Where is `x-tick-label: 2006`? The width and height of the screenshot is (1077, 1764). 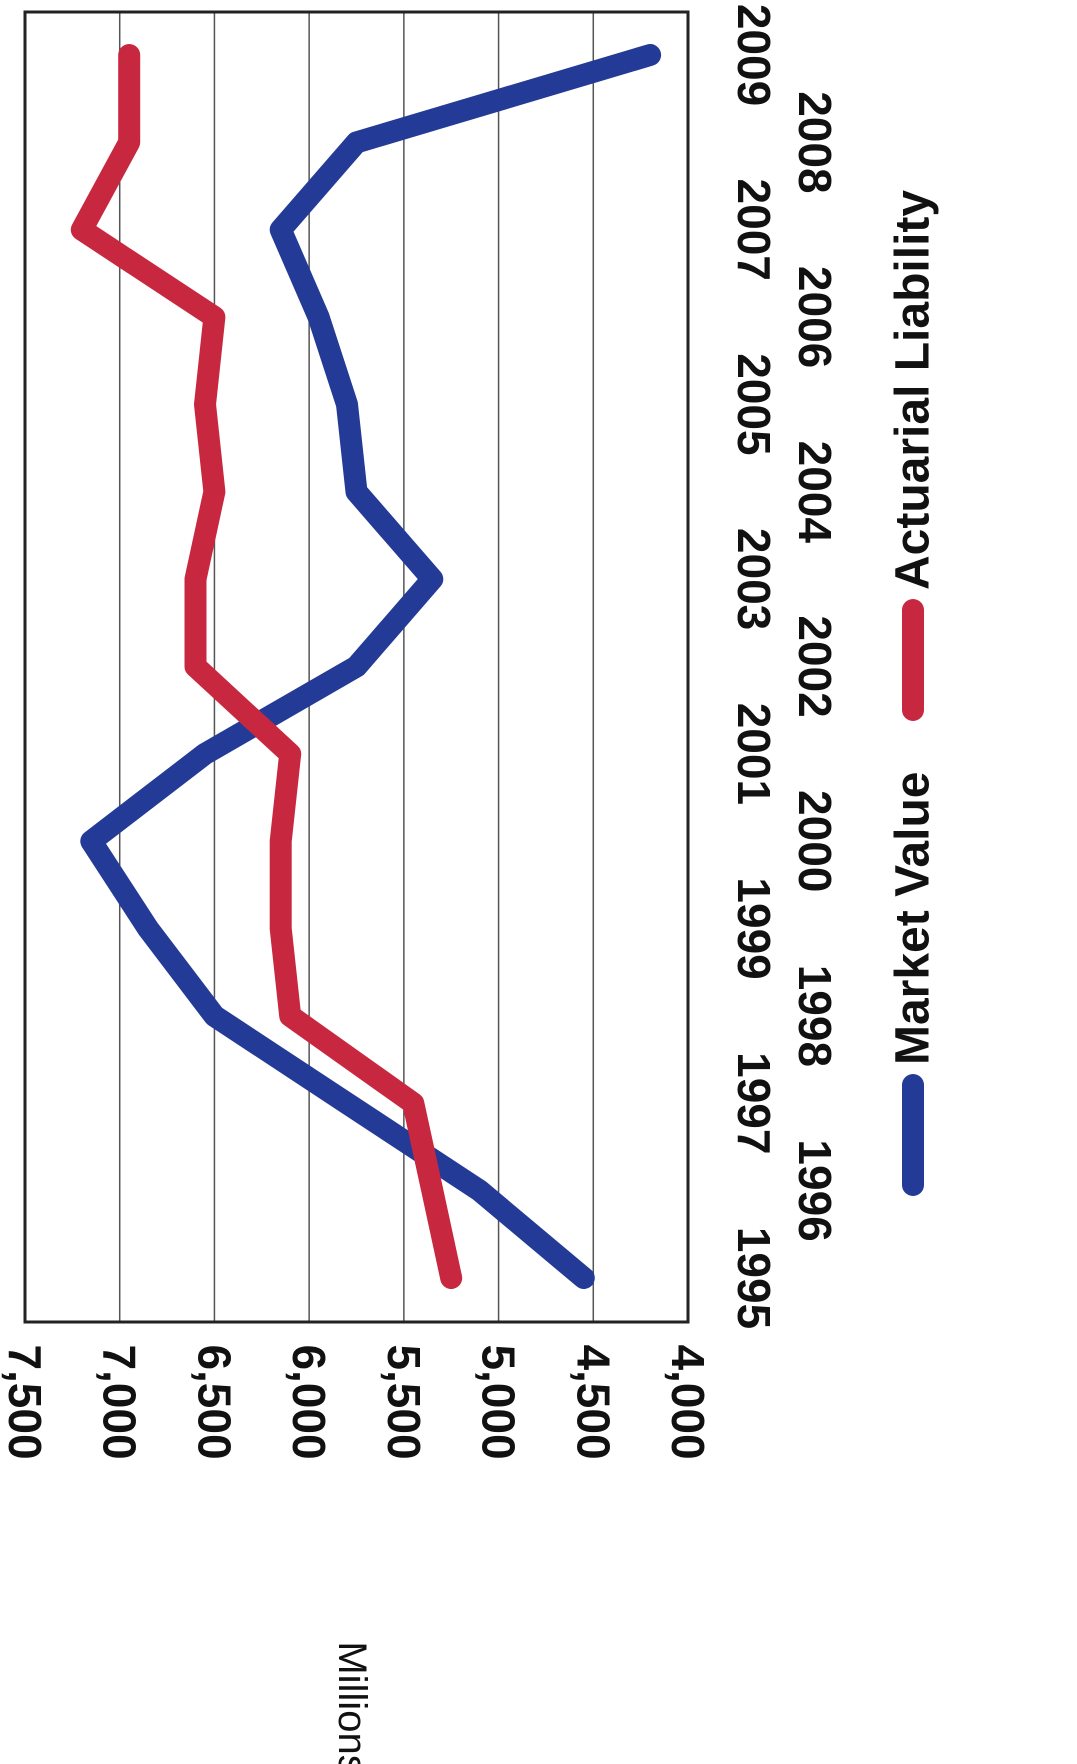 x-tick-label: 2006 is located at coordinates (815, 317).